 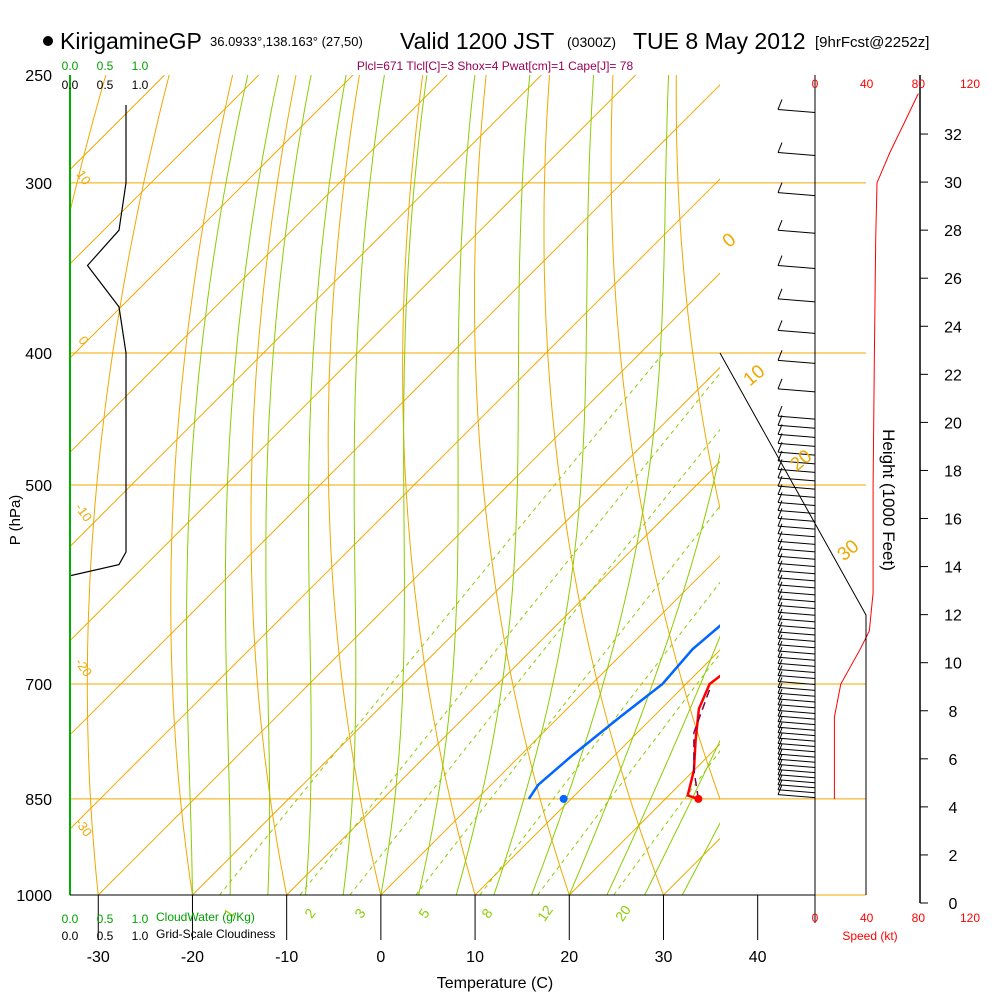 I want to click on cloudiness-profile-line, so click(x=98, y=341).